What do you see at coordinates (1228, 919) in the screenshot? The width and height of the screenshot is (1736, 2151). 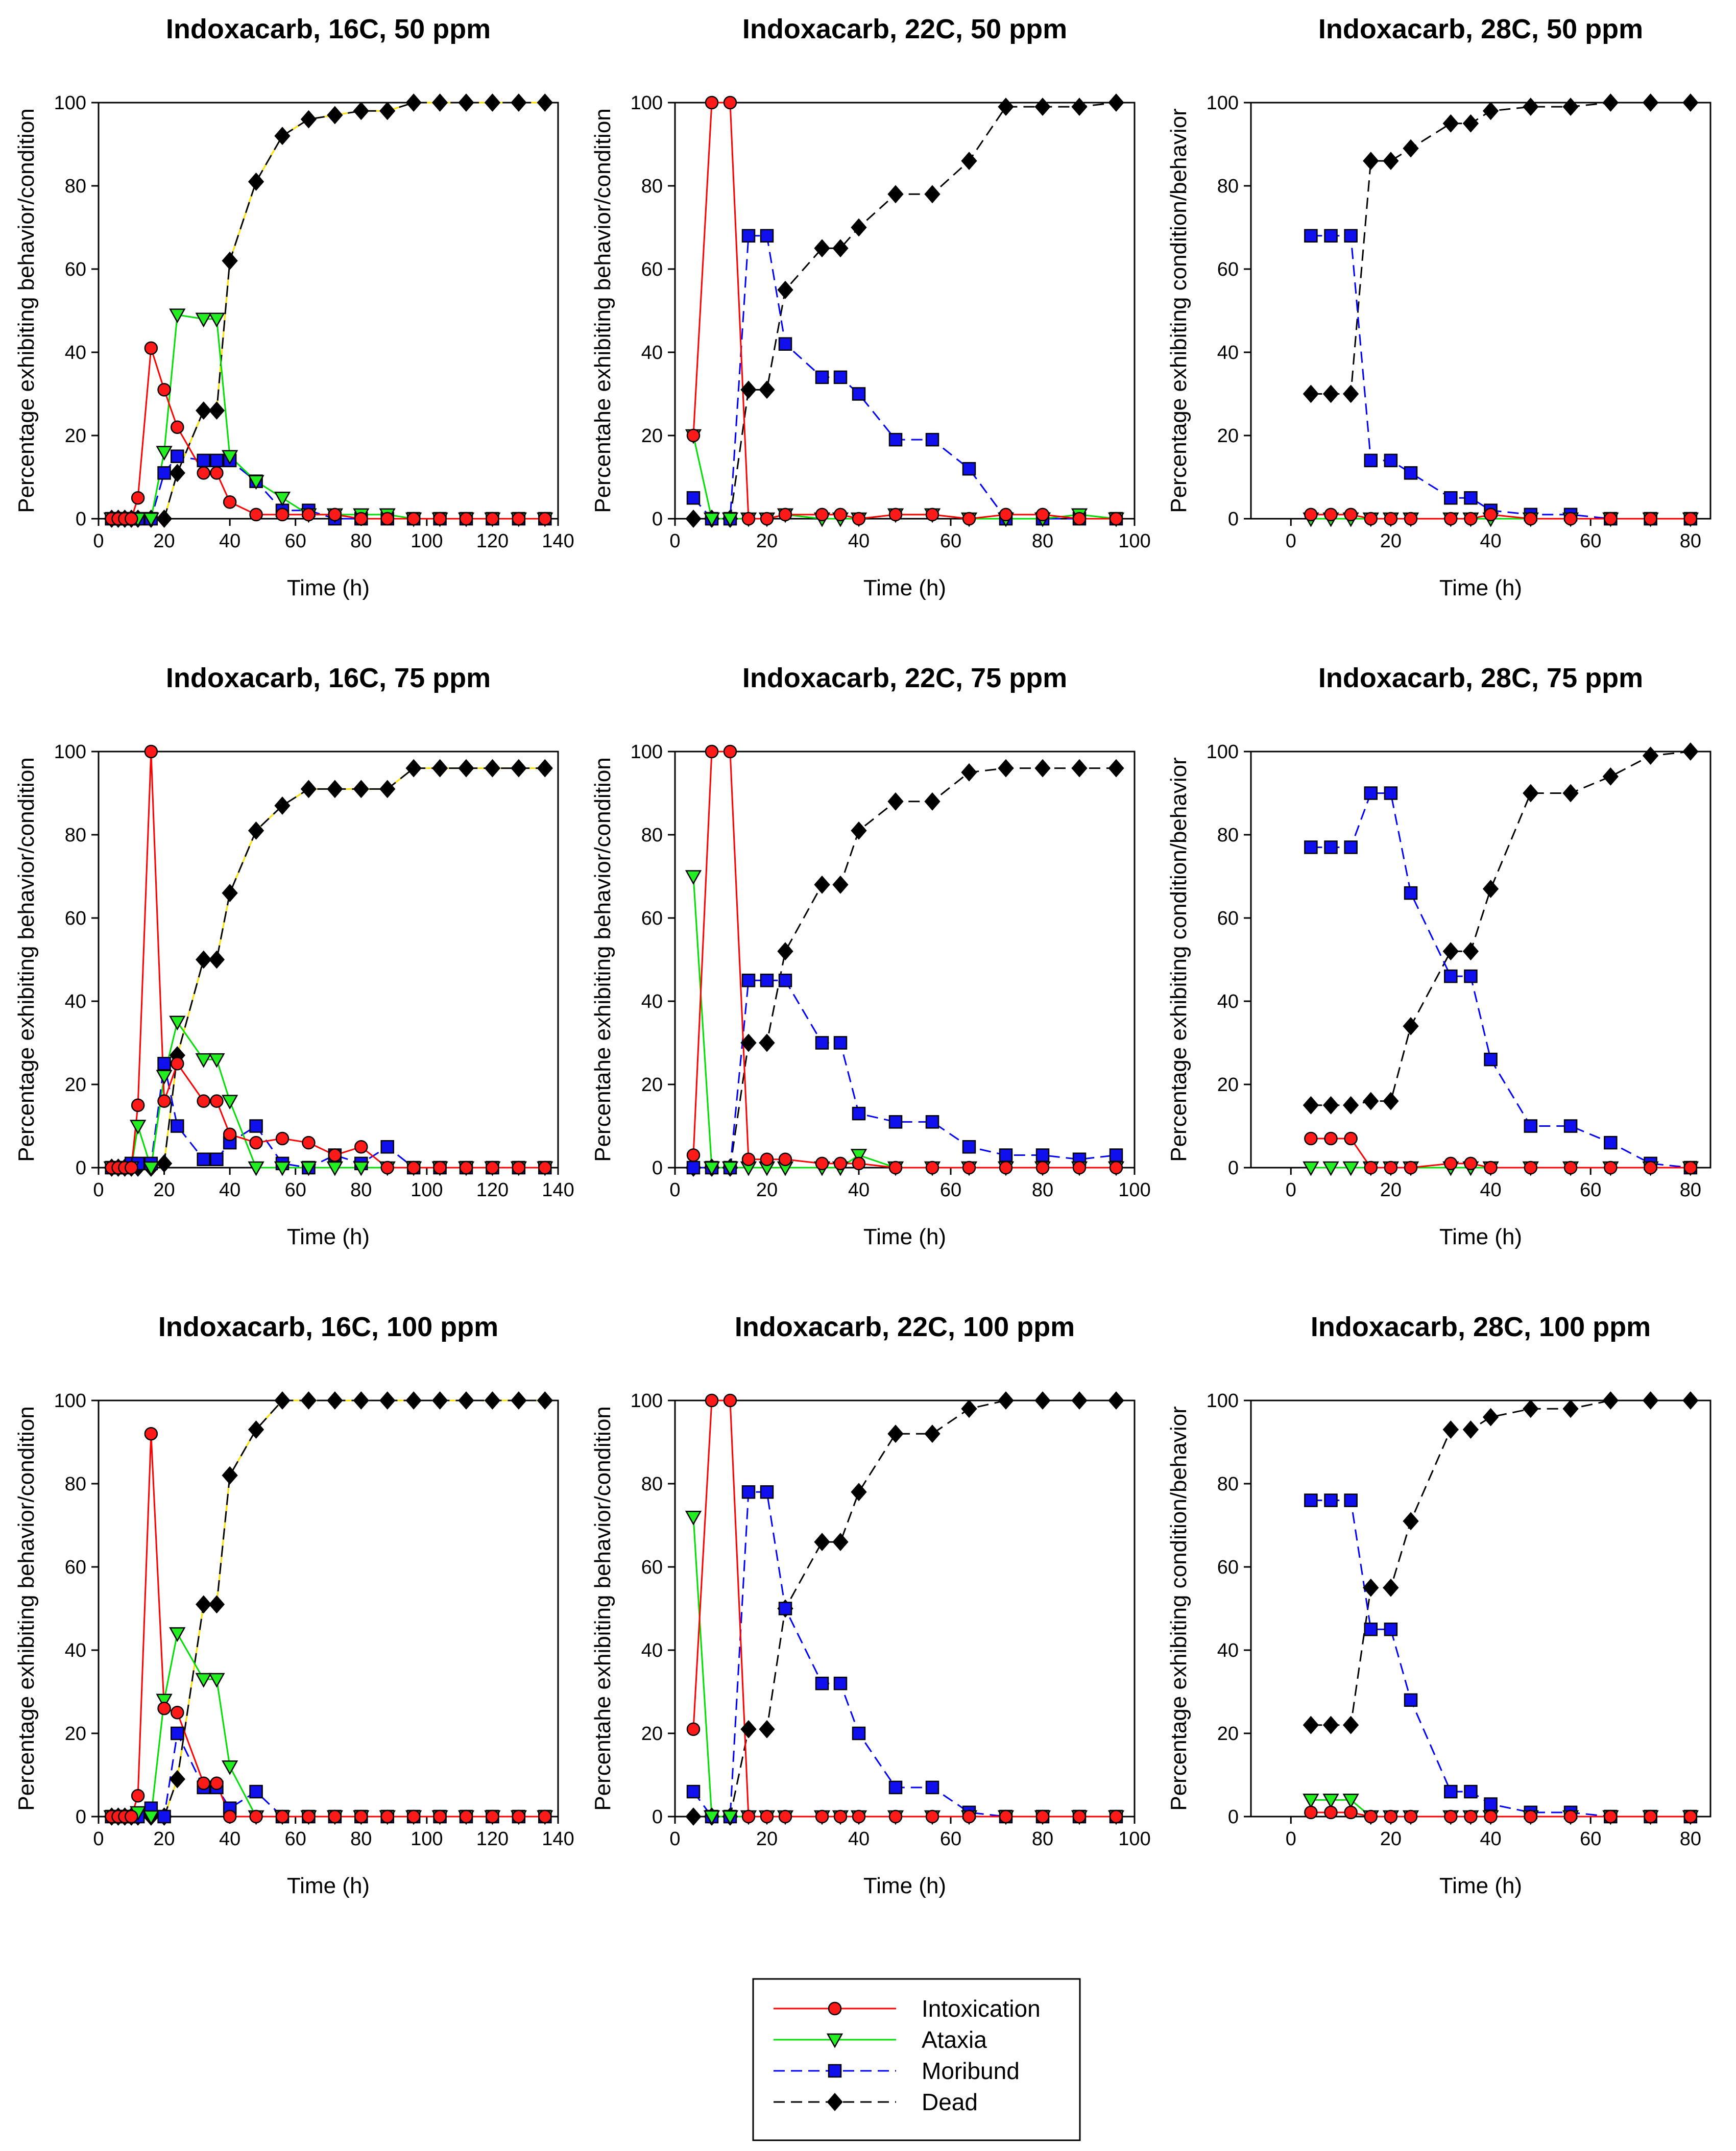 I see `y-tick-label: 60` at bounding box center [1228, 919].